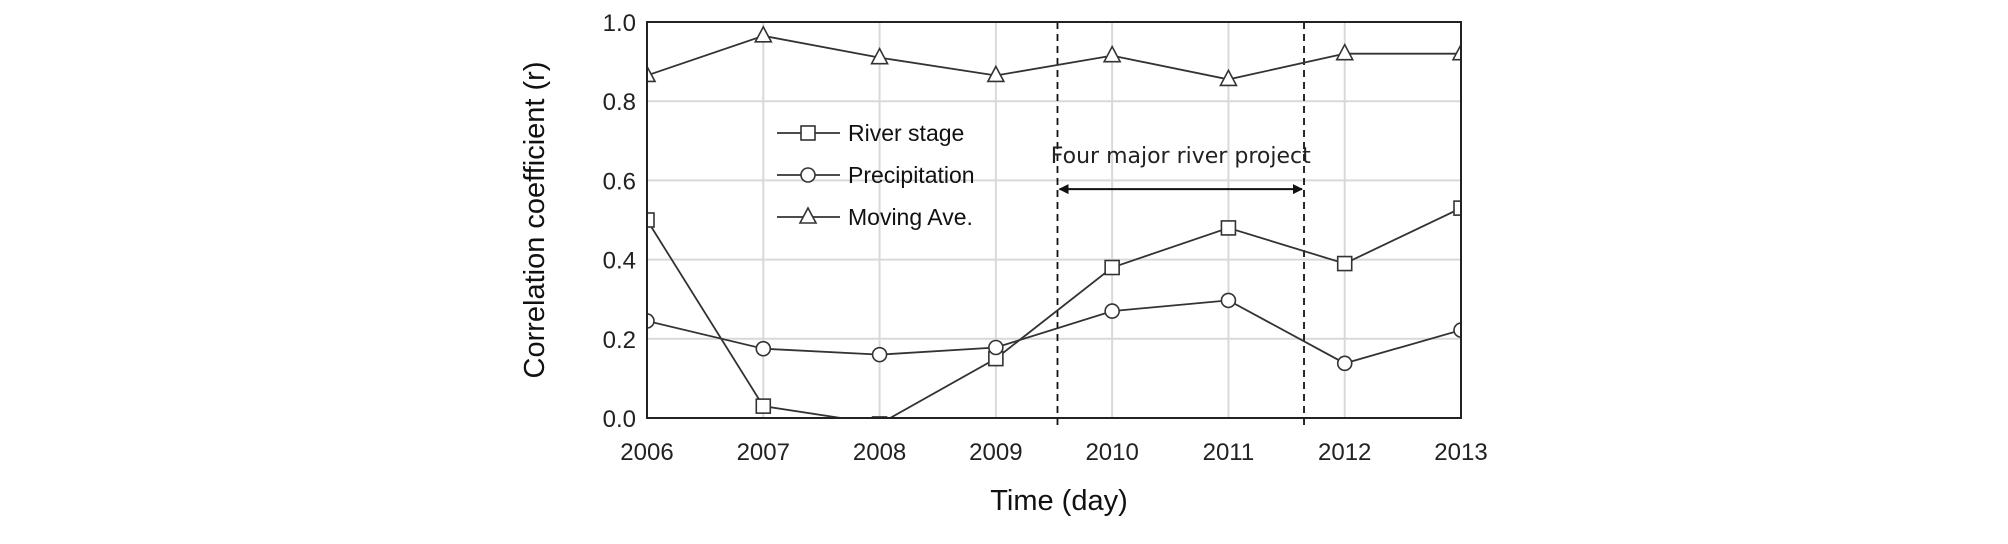  I want to click on x-tick-label: 2012, so click(1344, 452).